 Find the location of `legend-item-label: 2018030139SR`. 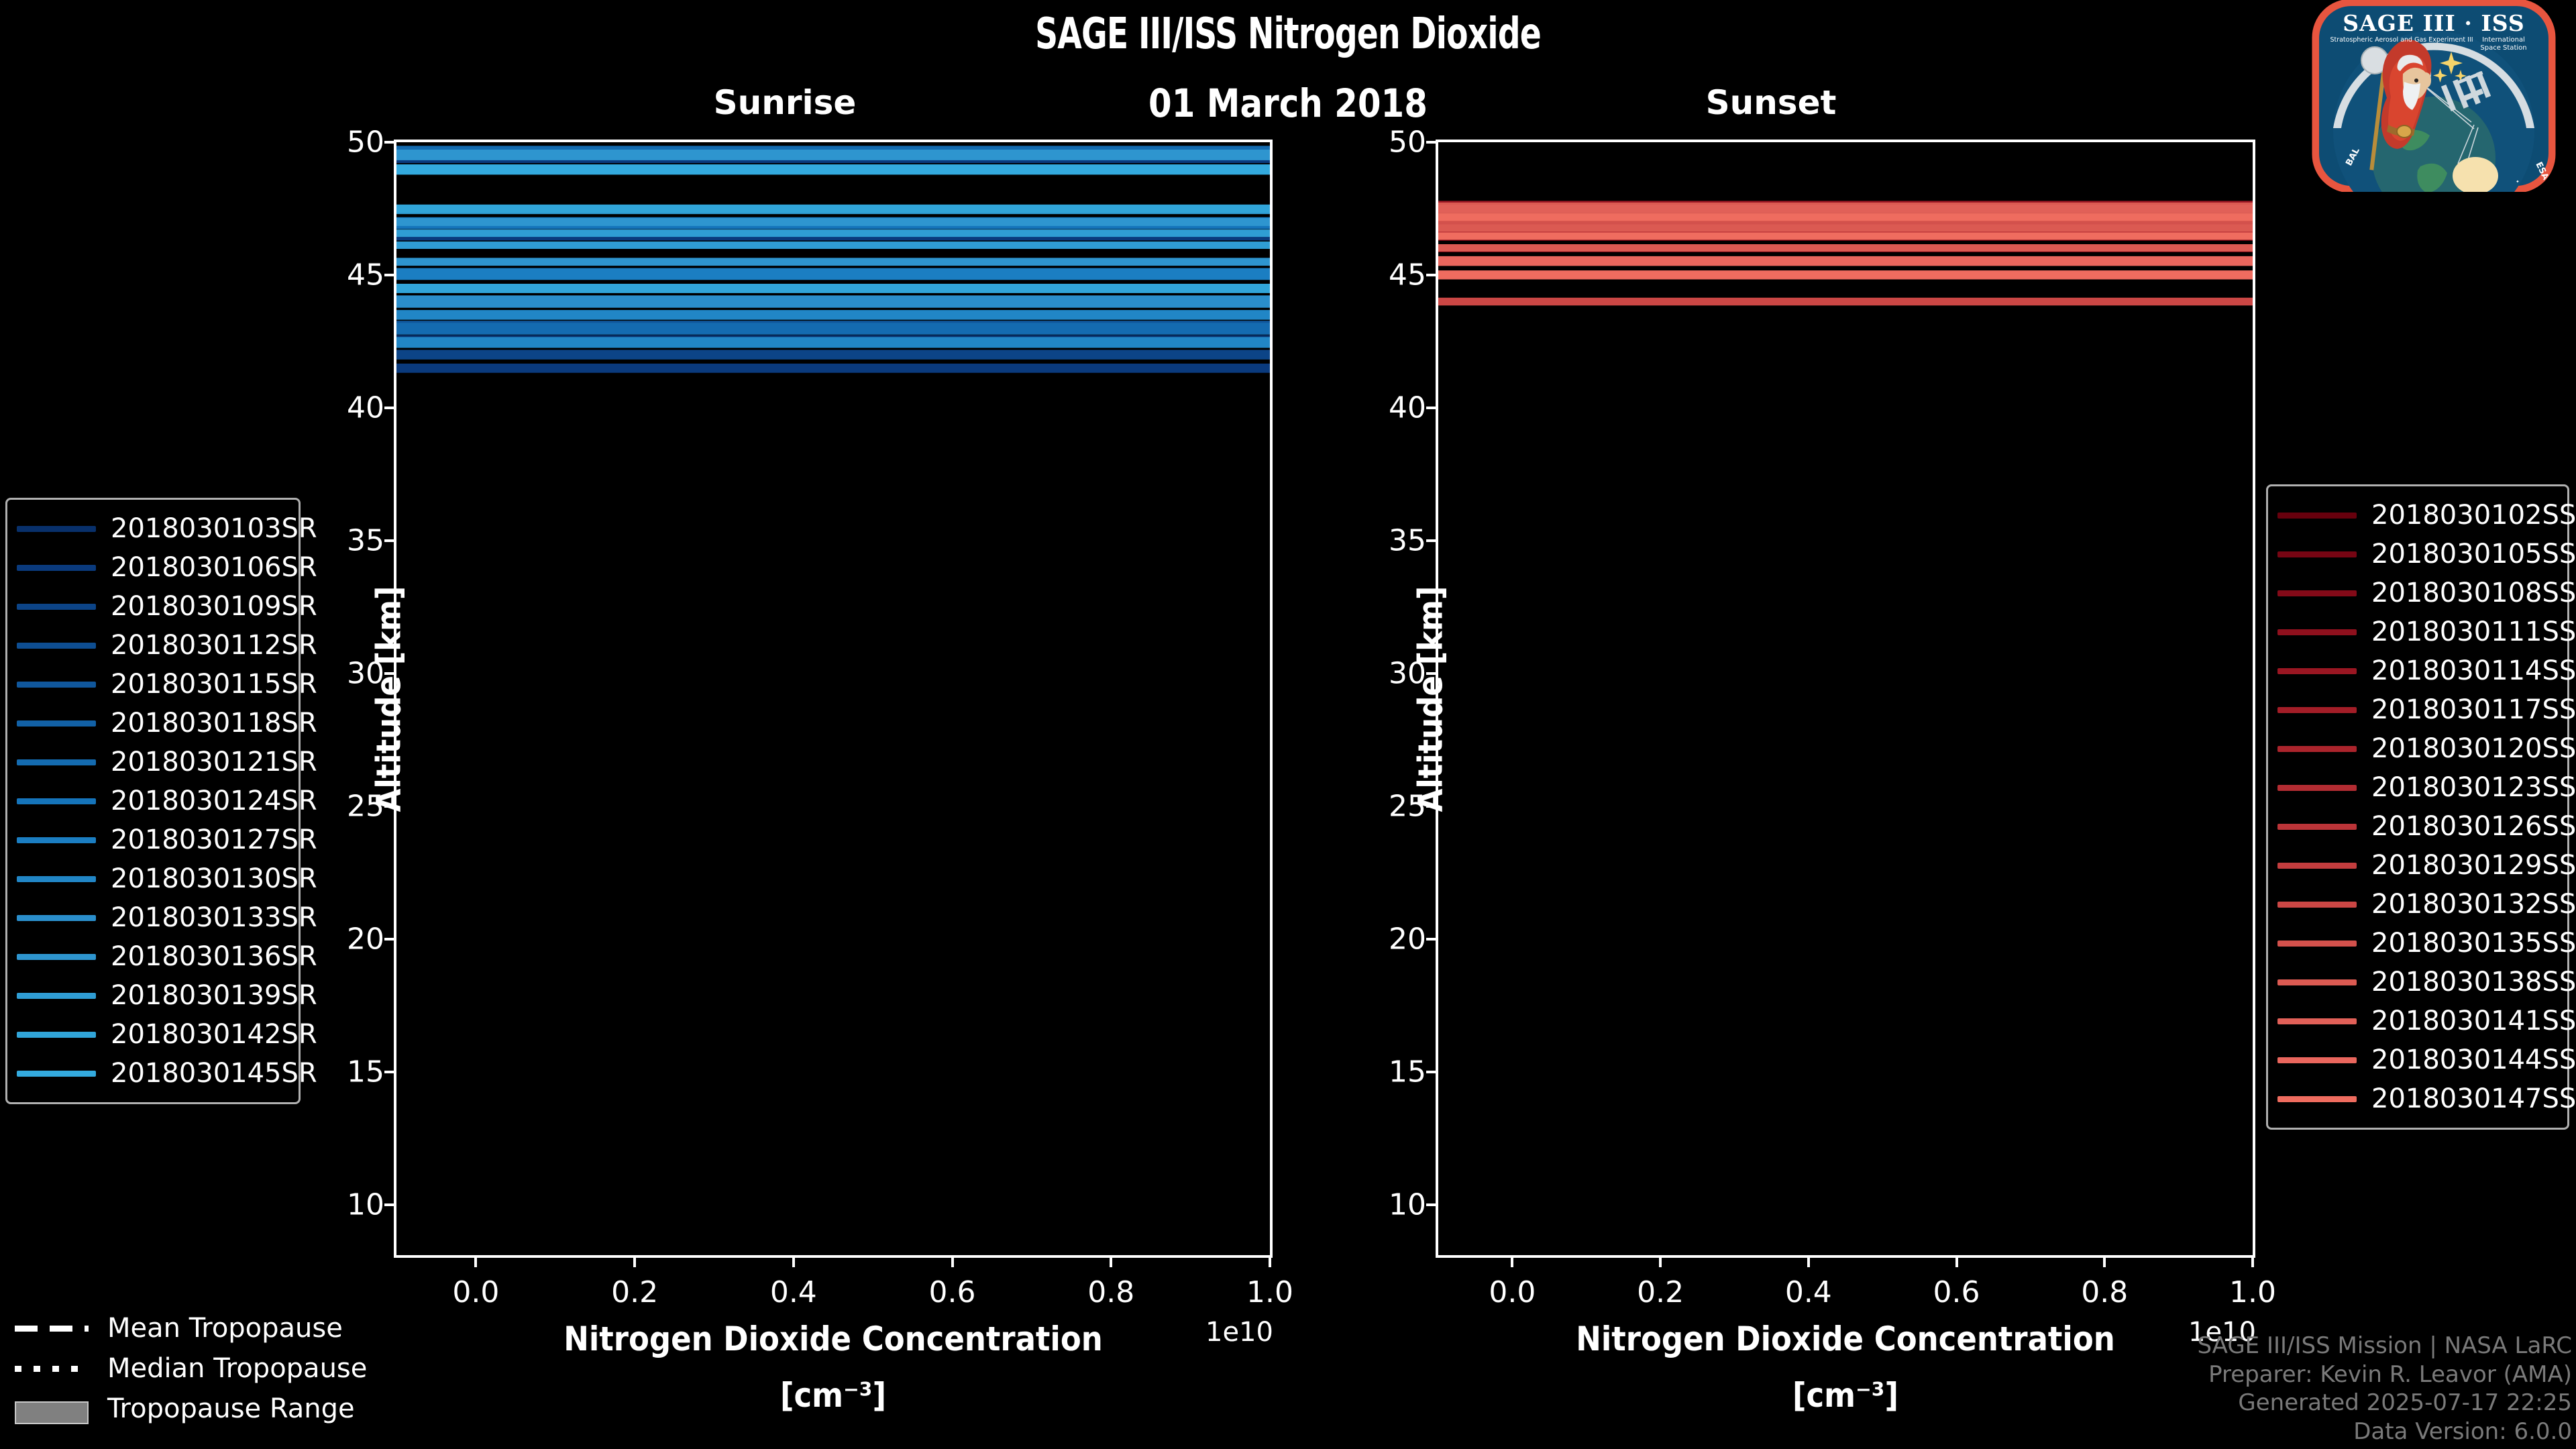

legend-item-label: 2018030139SR is located at coordinates (214, 995).